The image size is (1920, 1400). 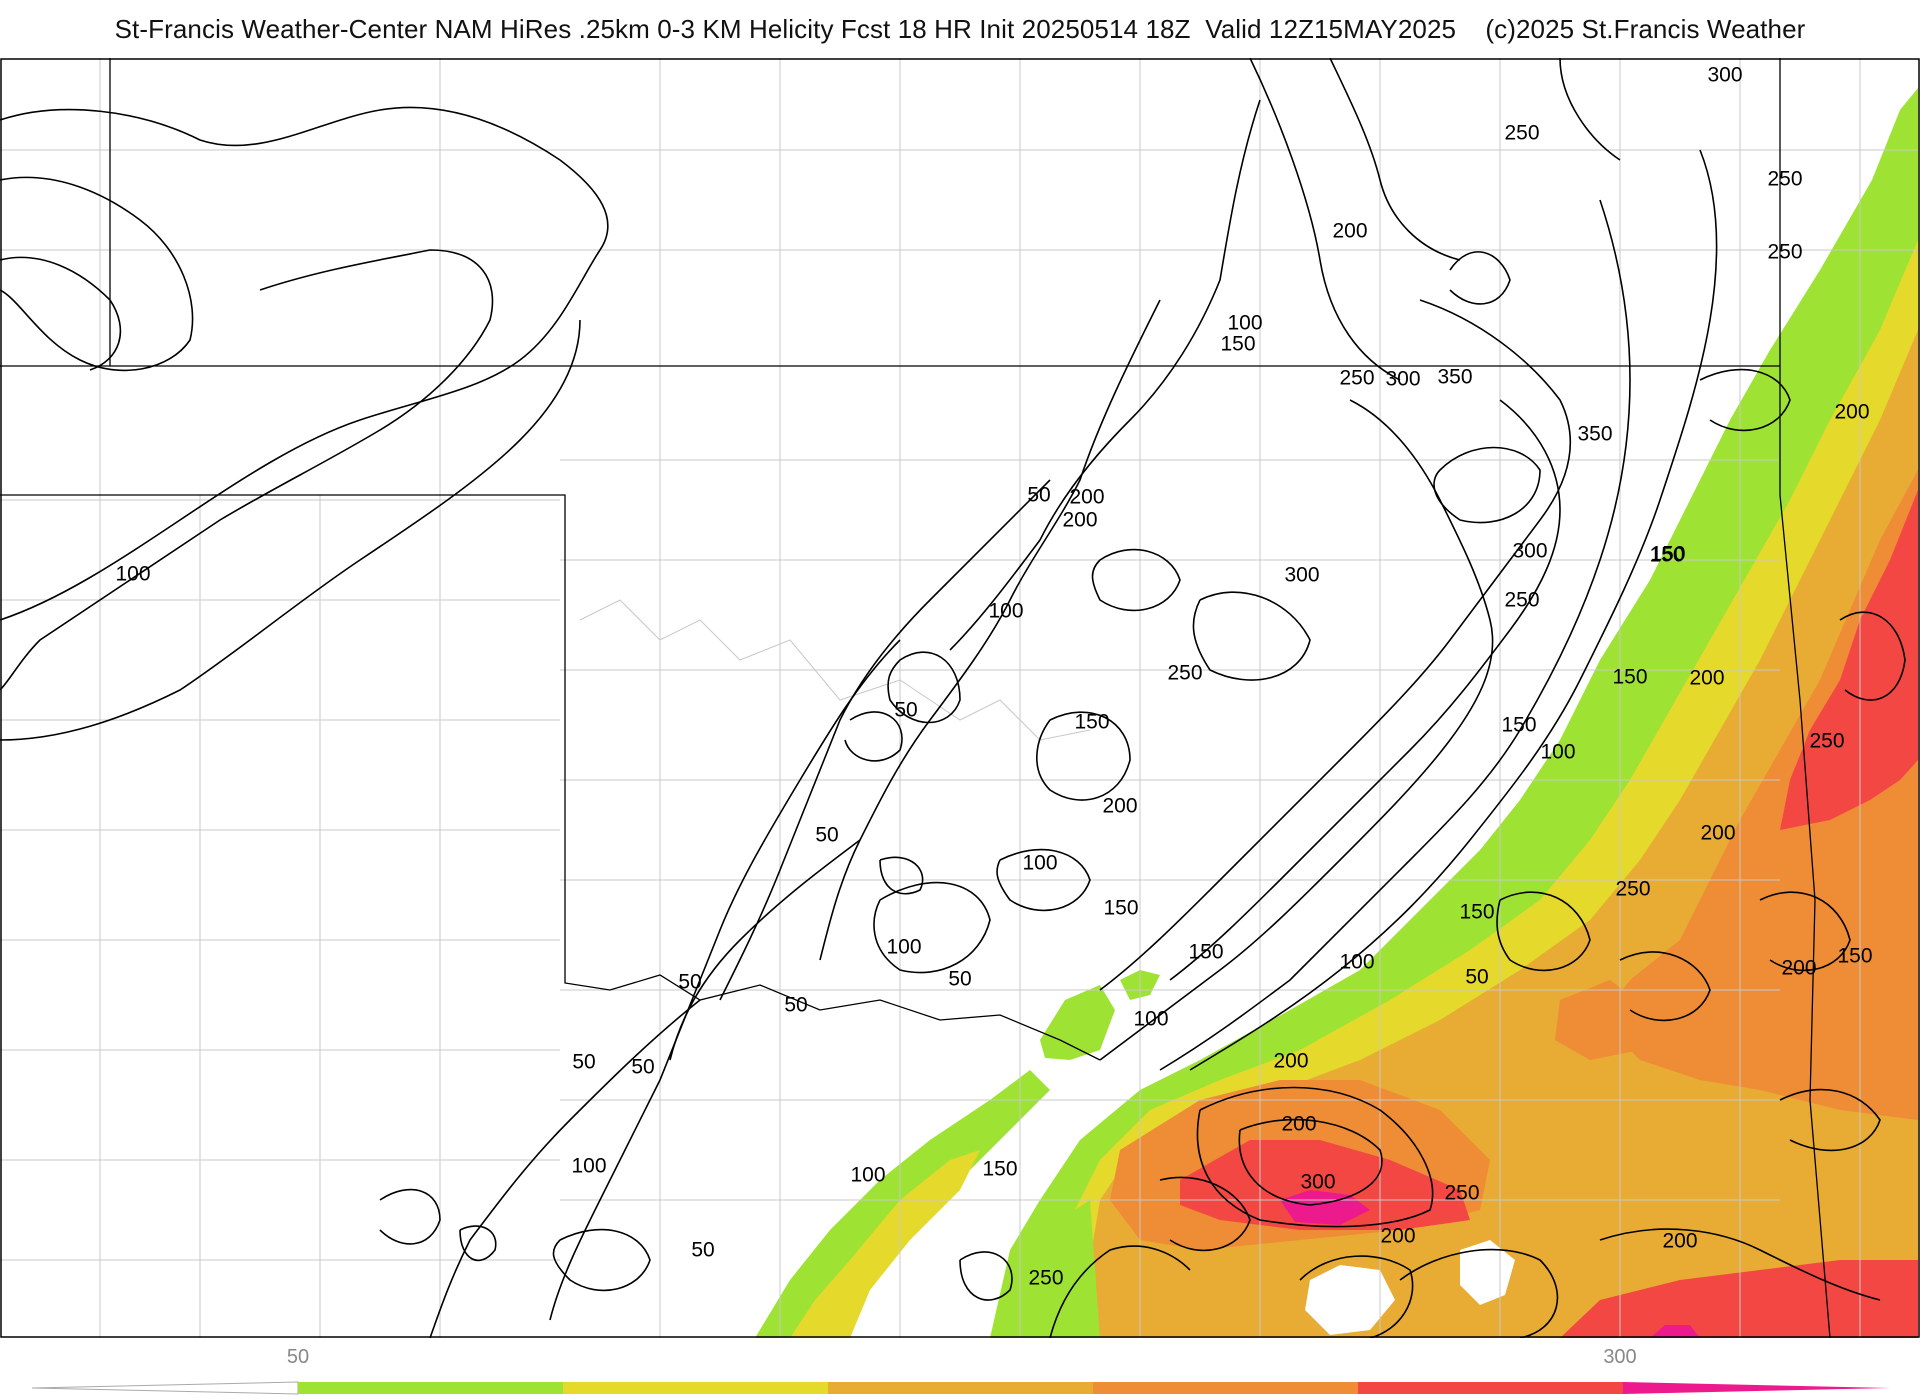 What do you see at coordinates (298, 1357) in the screenshot?
I see `legend-label-low: 50` at bounding box center [298, 1357].